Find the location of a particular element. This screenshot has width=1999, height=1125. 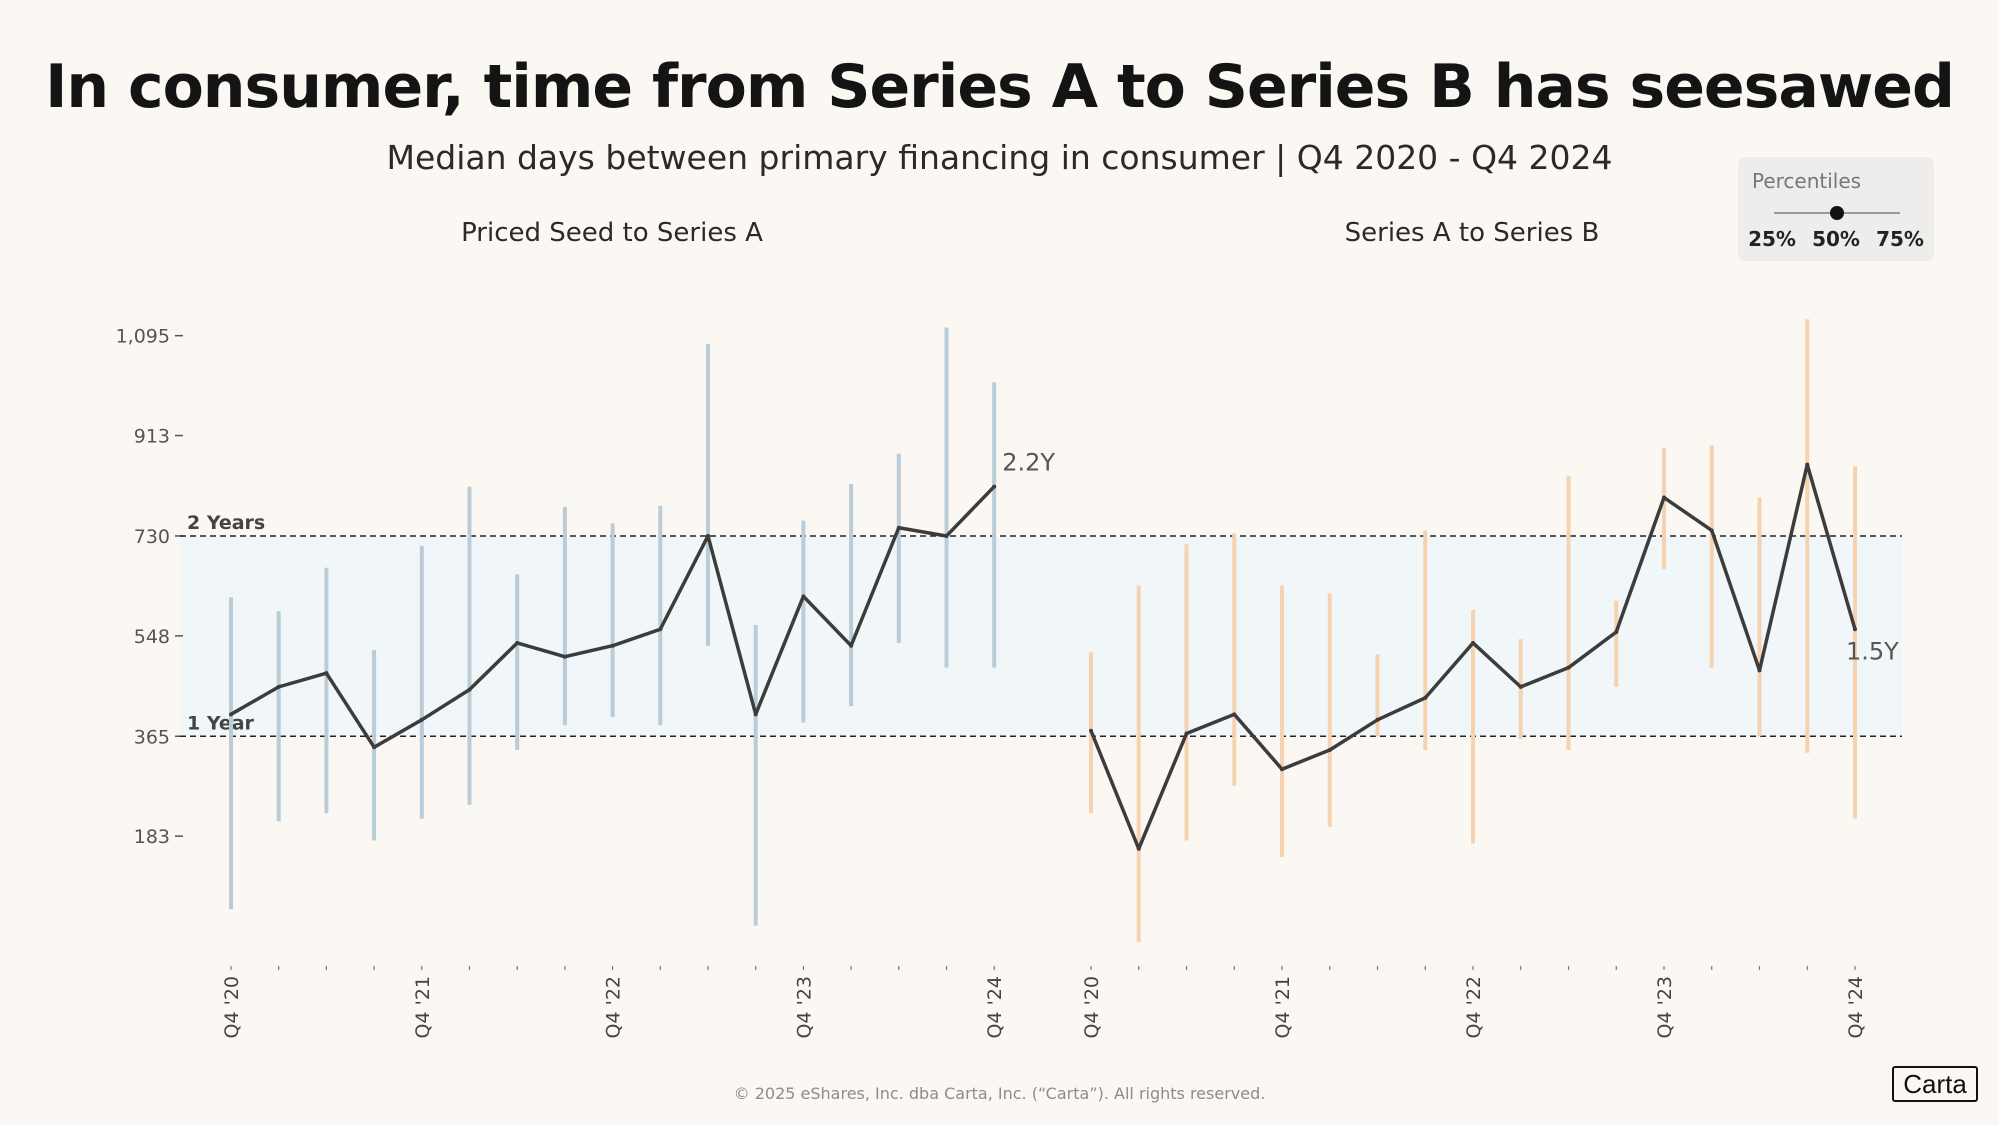

y-tick-label: 548 is located at coordinates (152, 637).